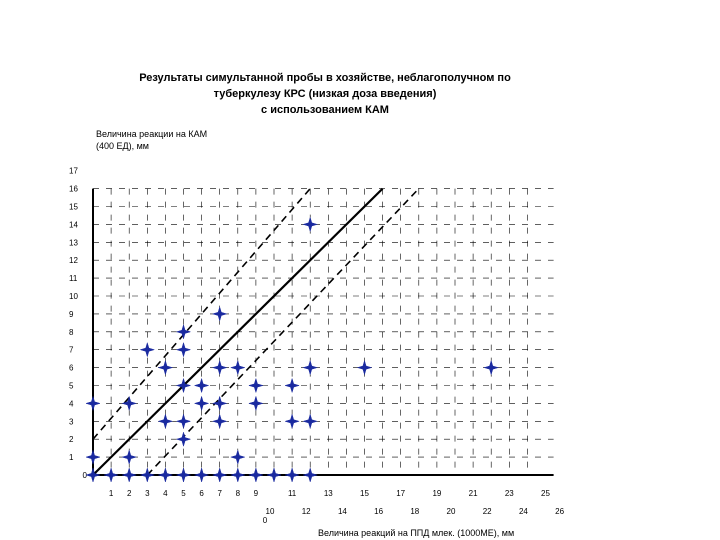  I want to click on y-tick-label: 17, so click(73, 171).